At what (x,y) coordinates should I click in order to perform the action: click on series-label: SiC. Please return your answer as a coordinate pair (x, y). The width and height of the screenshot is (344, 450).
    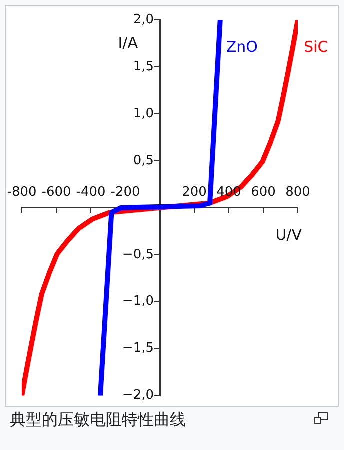
    Looking at the image, I should click on (316, 47).